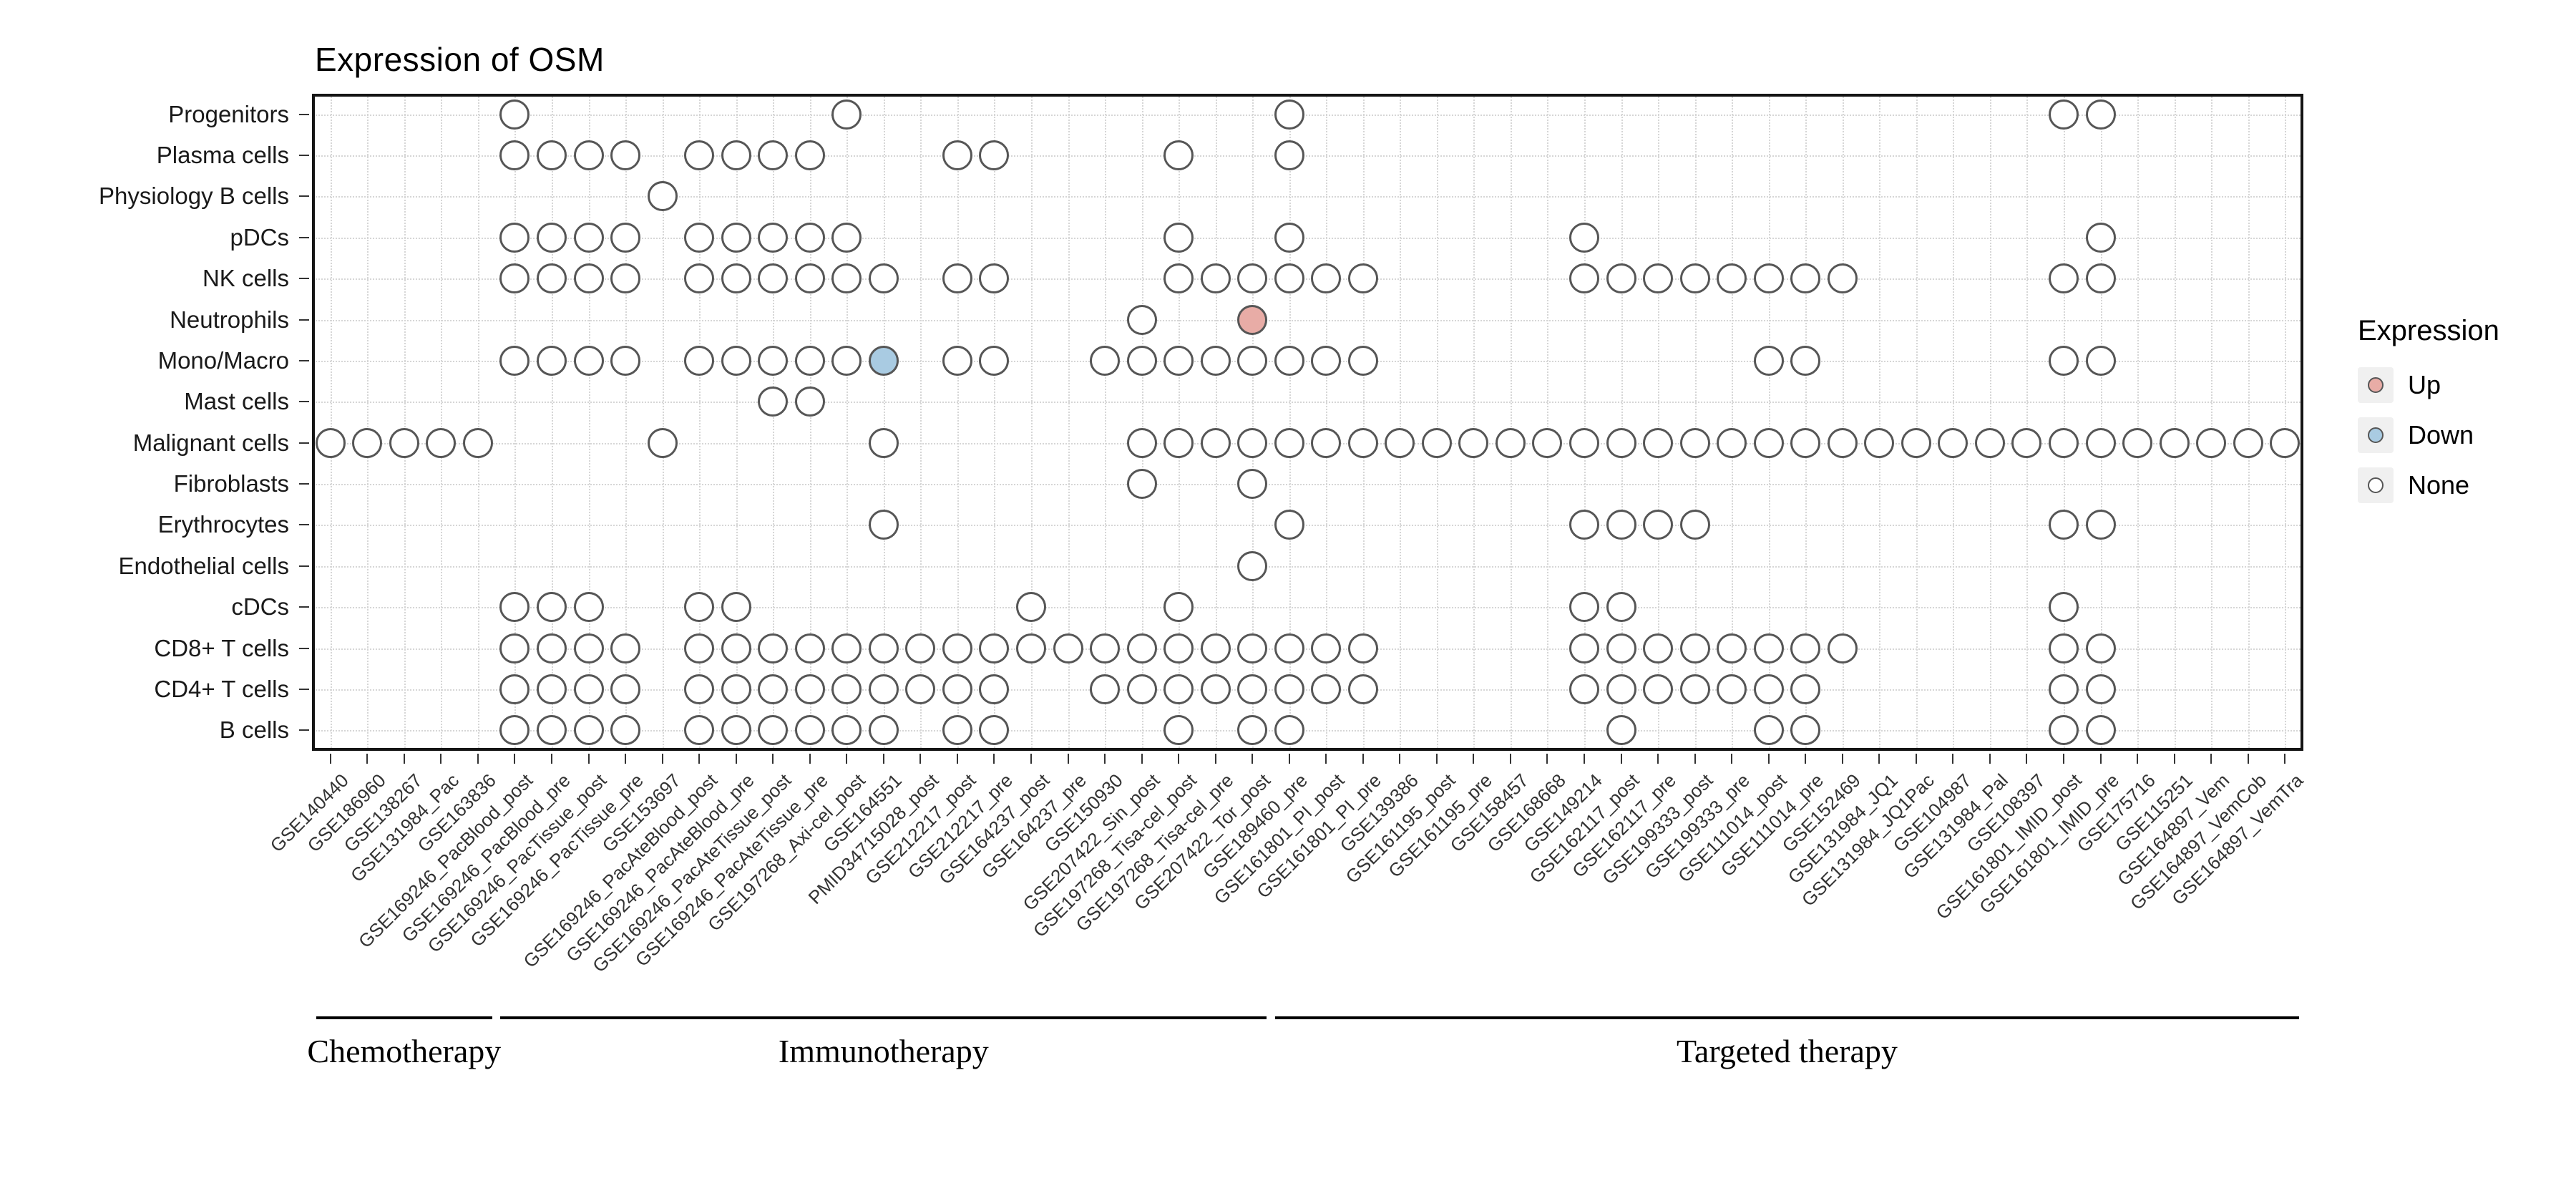  I want to click on legend-dot-icon, so click(2376, 485).